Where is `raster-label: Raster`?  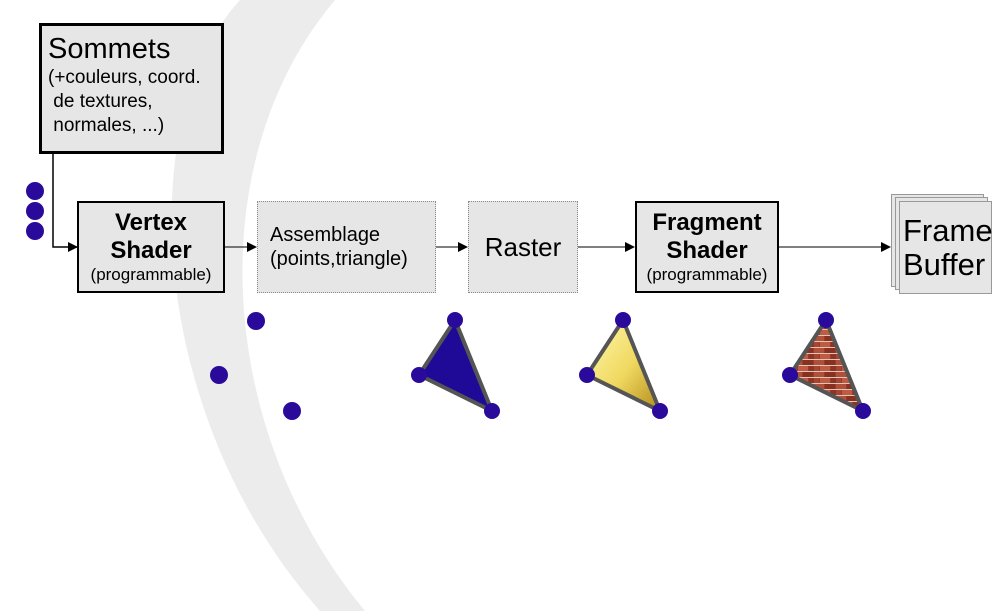
raster-label: Raster is located at coordinates (523, 247).